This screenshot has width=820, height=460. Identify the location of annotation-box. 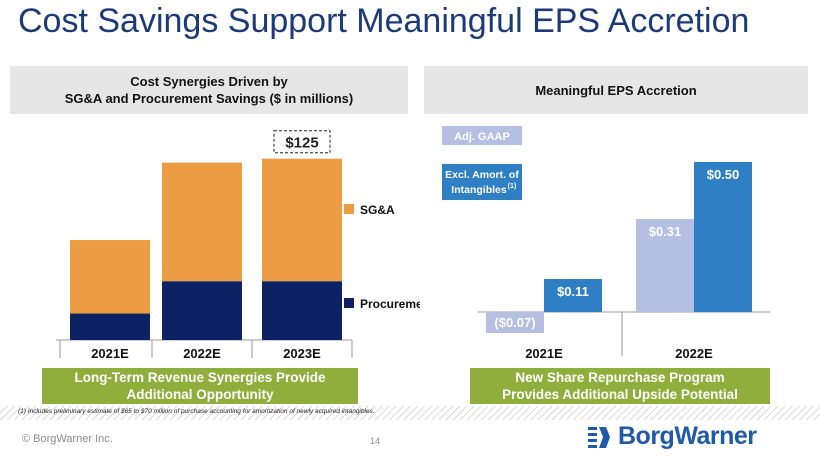
(302, 142).